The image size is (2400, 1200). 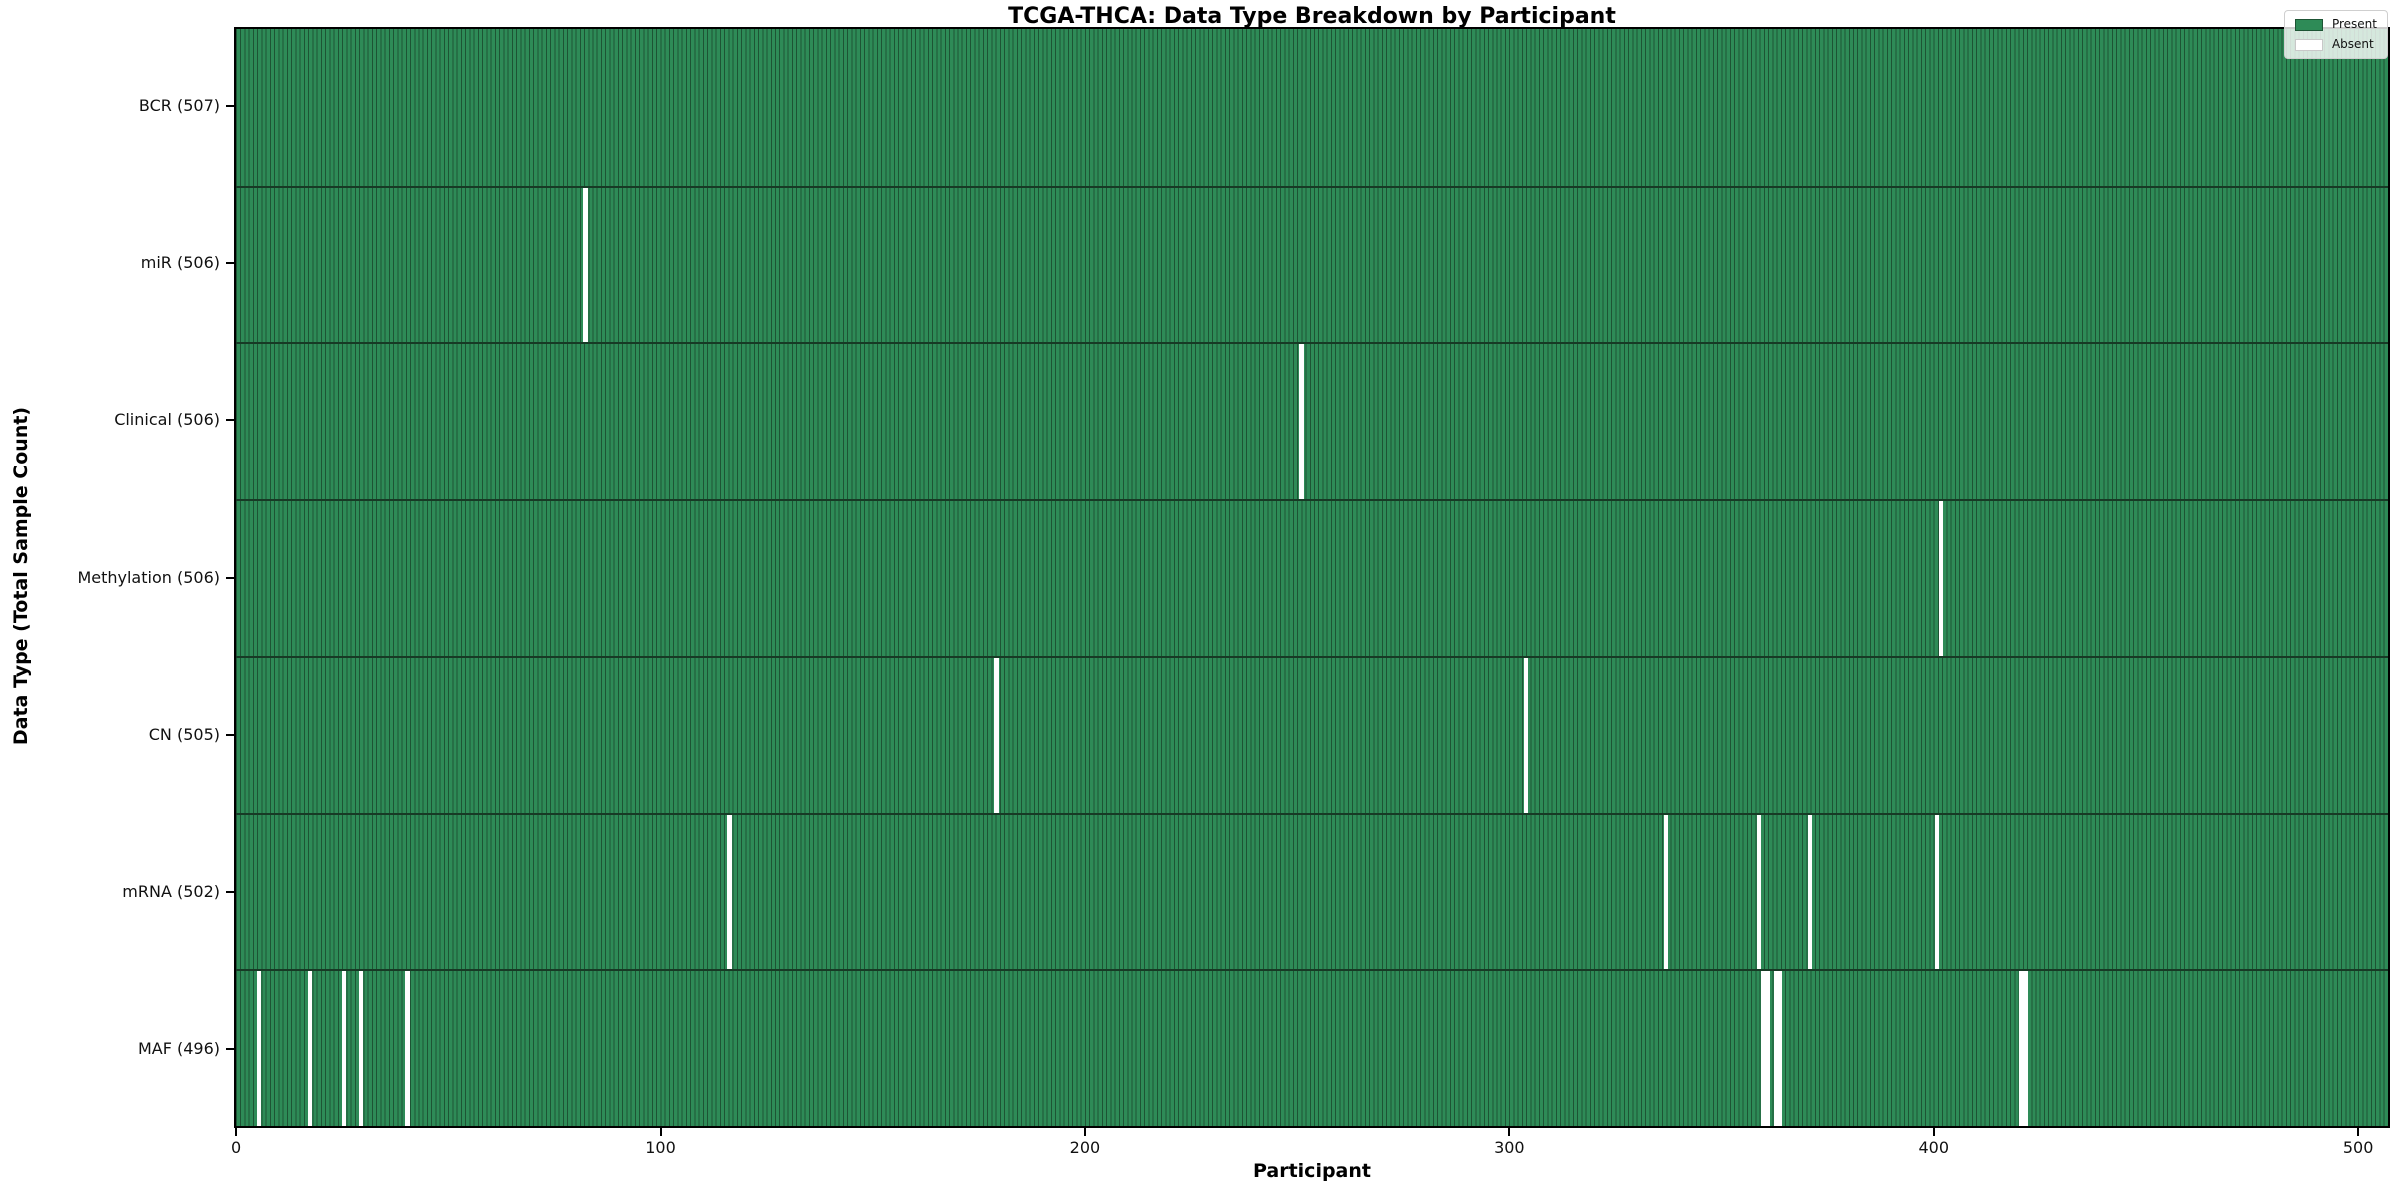 I want to click on legend-present-label: Present, so click(x=2354, y=24).